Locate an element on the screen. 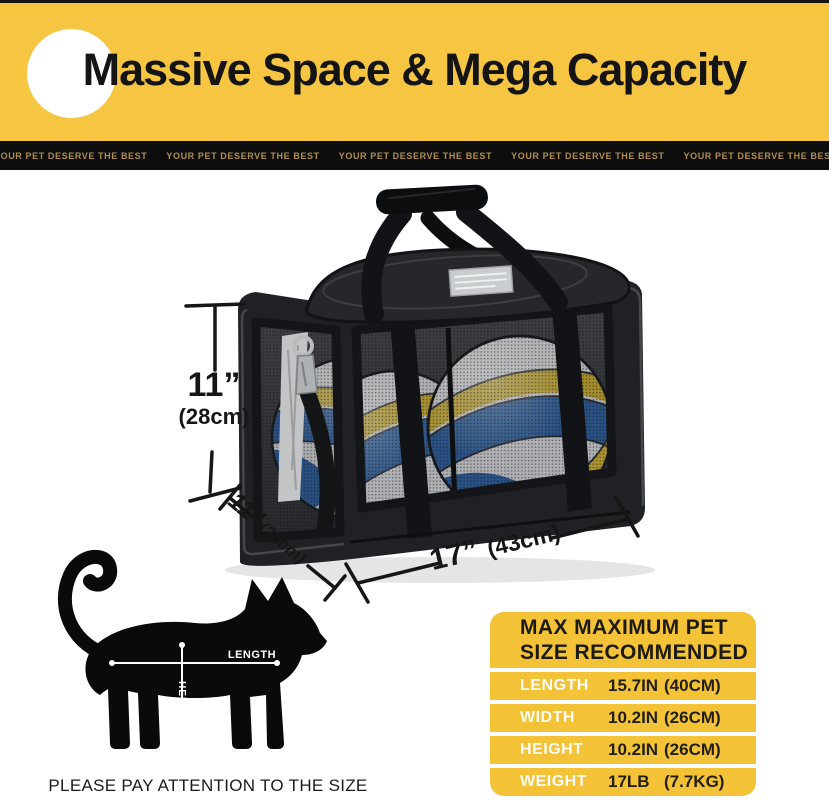 The height and width of the screenshot is (800, 829). table-row: WEIGHT 17LB (7.7KG) is located at coordinates (623, 782).